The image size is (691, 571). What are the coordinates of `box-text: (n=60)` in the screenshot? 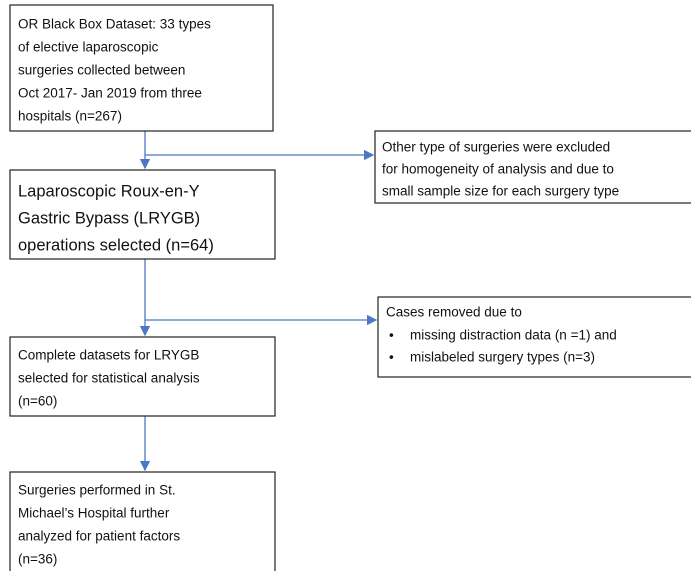 It's located at (37, 401).